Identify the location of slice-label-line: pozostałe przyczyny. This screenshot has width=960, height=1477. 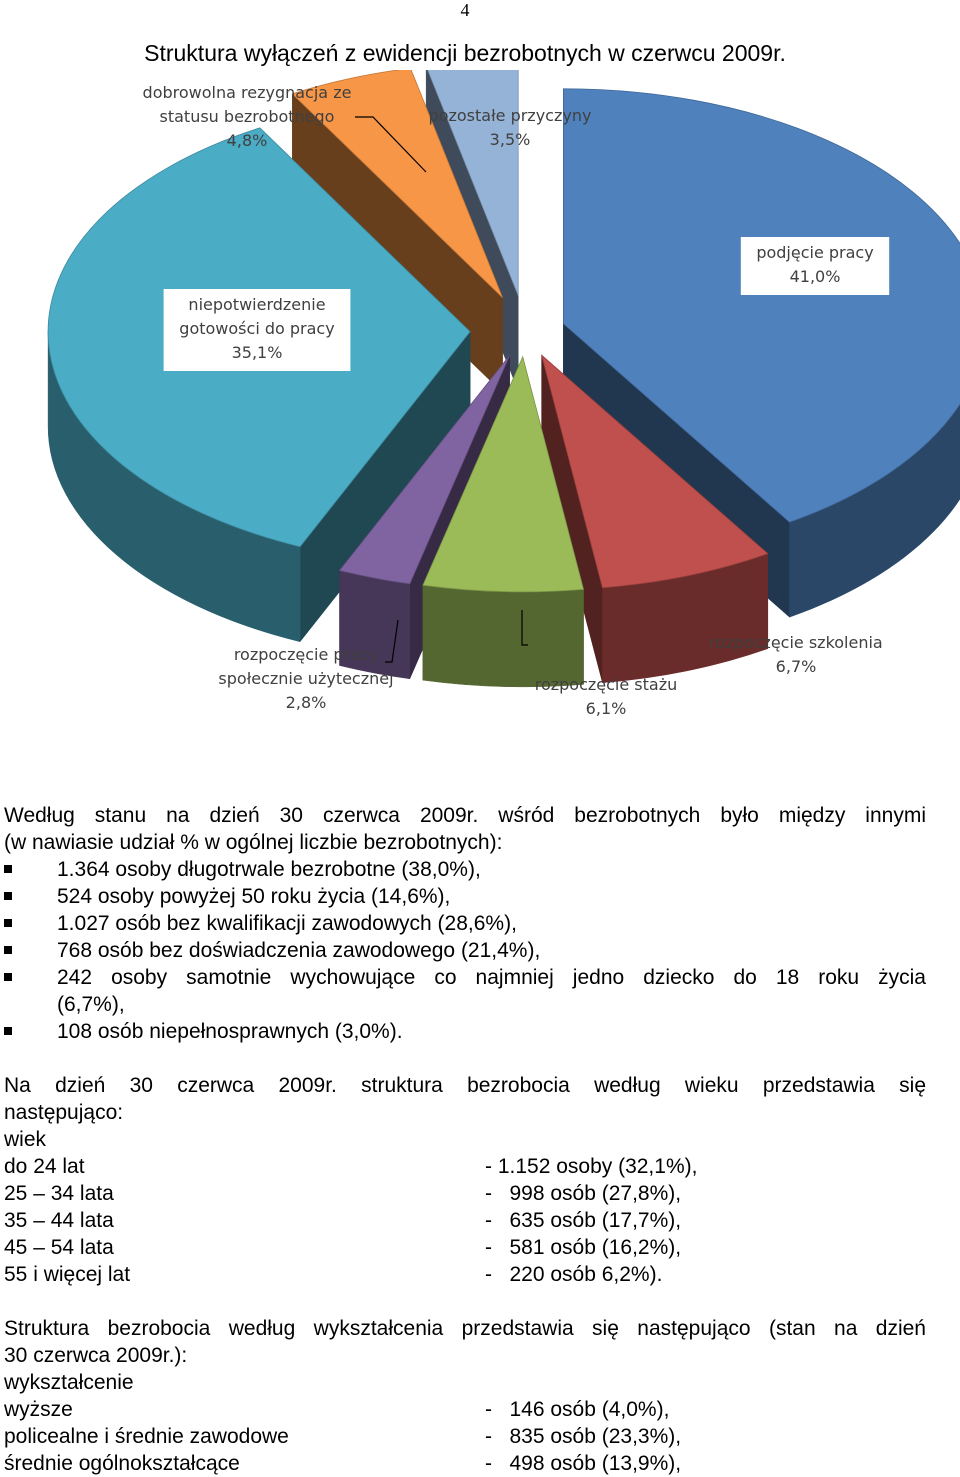
(510, 115).